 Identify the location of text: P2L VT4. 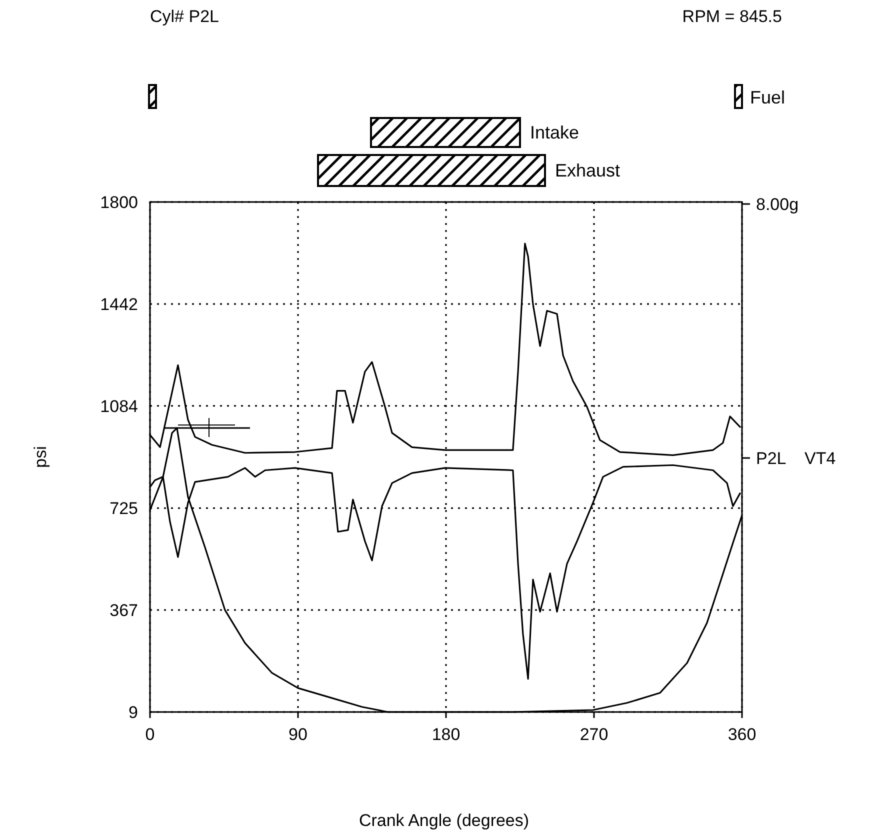
(796, 458).